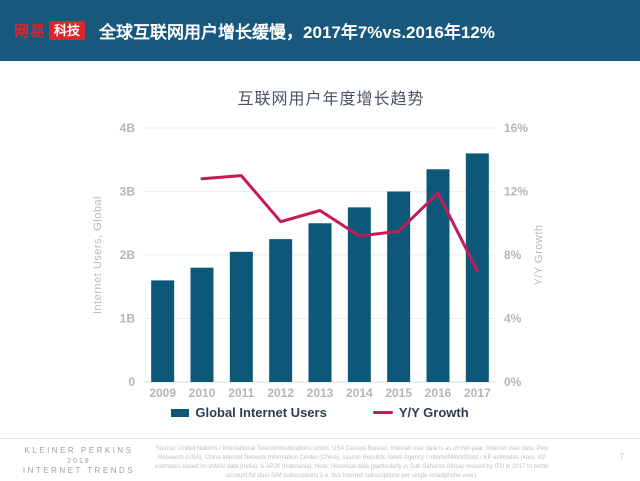 Image resolution: width=640 pixels, height=481 pixels. I want to click on page-number: 7, so click(621, 456).